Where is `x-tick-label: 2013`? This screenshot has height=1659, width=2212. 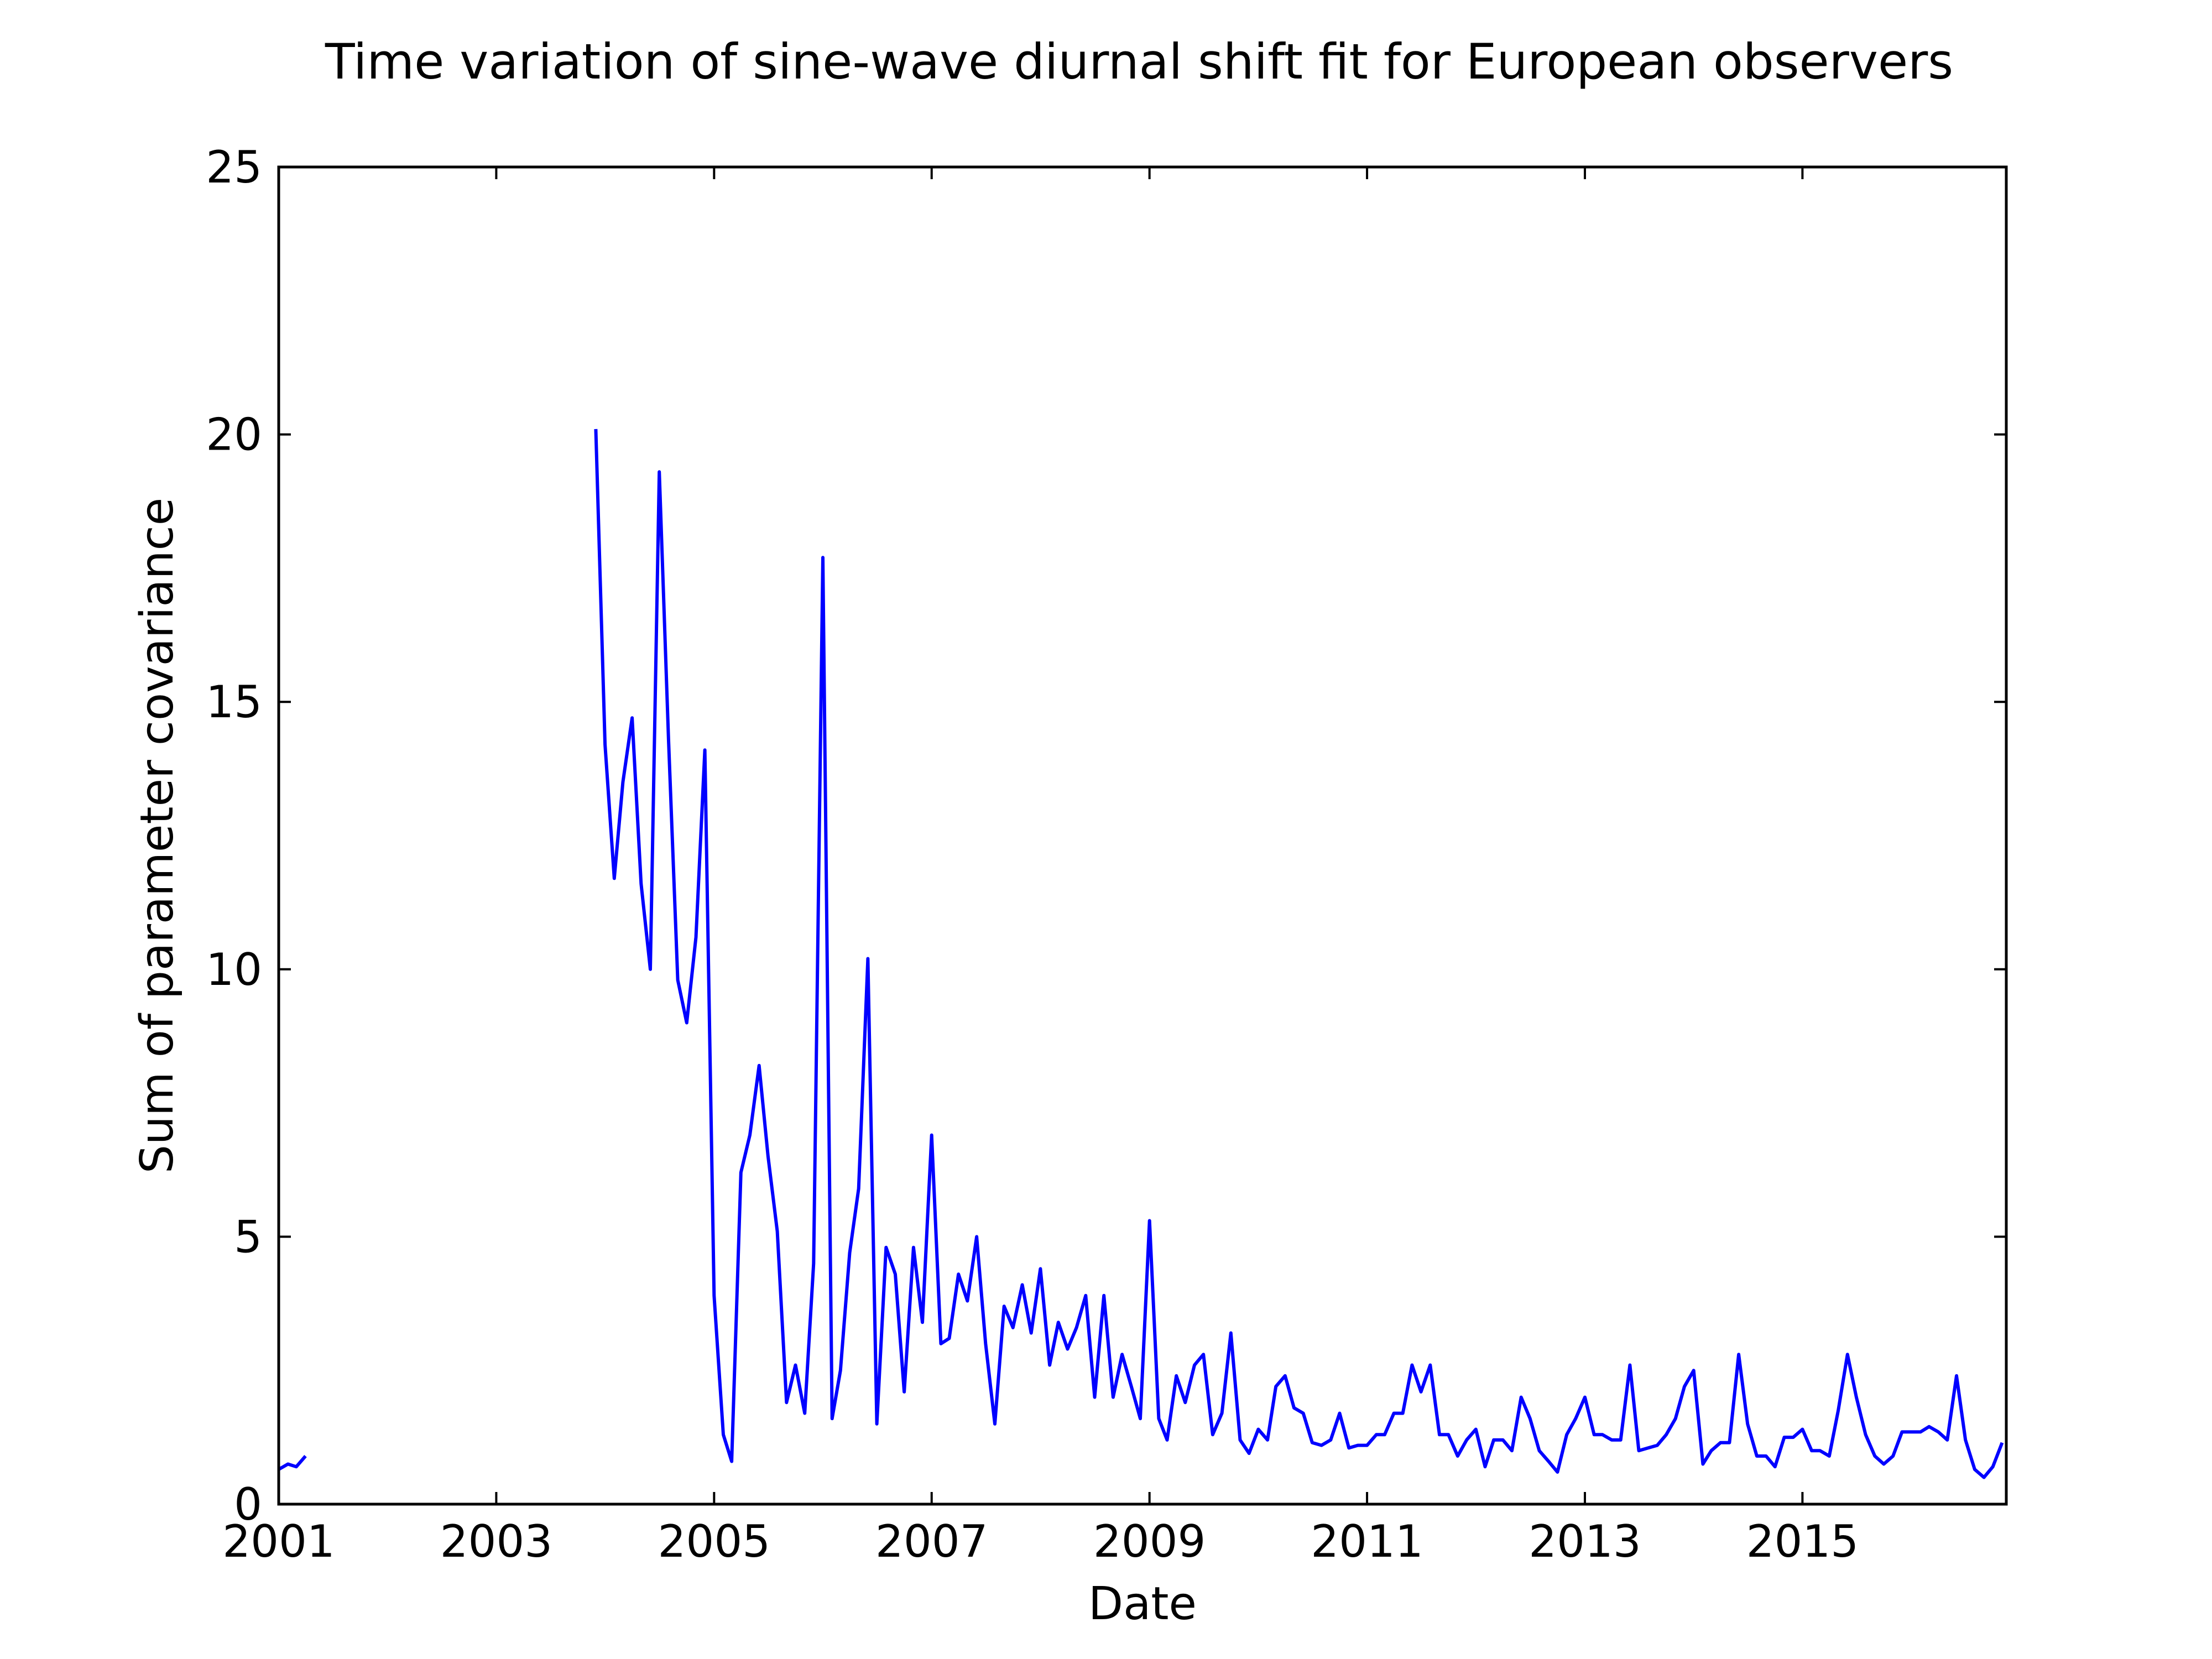 x-tick-label: 2013 is located at coordinates (1584, 1541).